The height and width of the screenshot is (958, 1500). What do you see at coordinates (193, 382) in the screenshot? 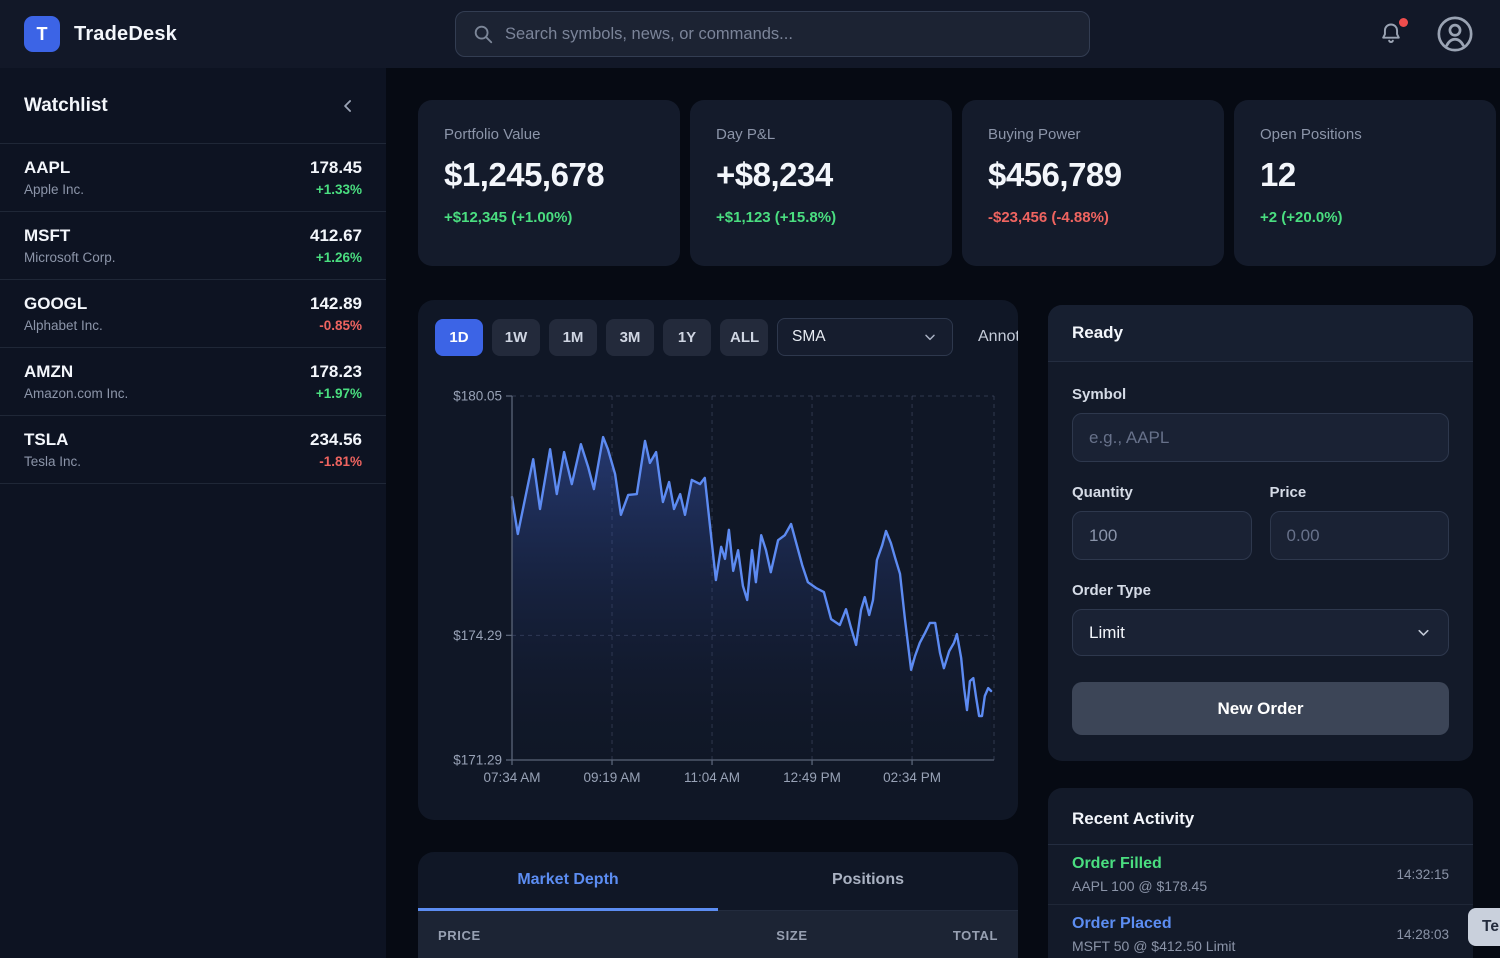
I see `watchlist-item-amzn: AMZN Amazon.com Inc. 178.23 +1.97%` at bounding box center [193, 382].